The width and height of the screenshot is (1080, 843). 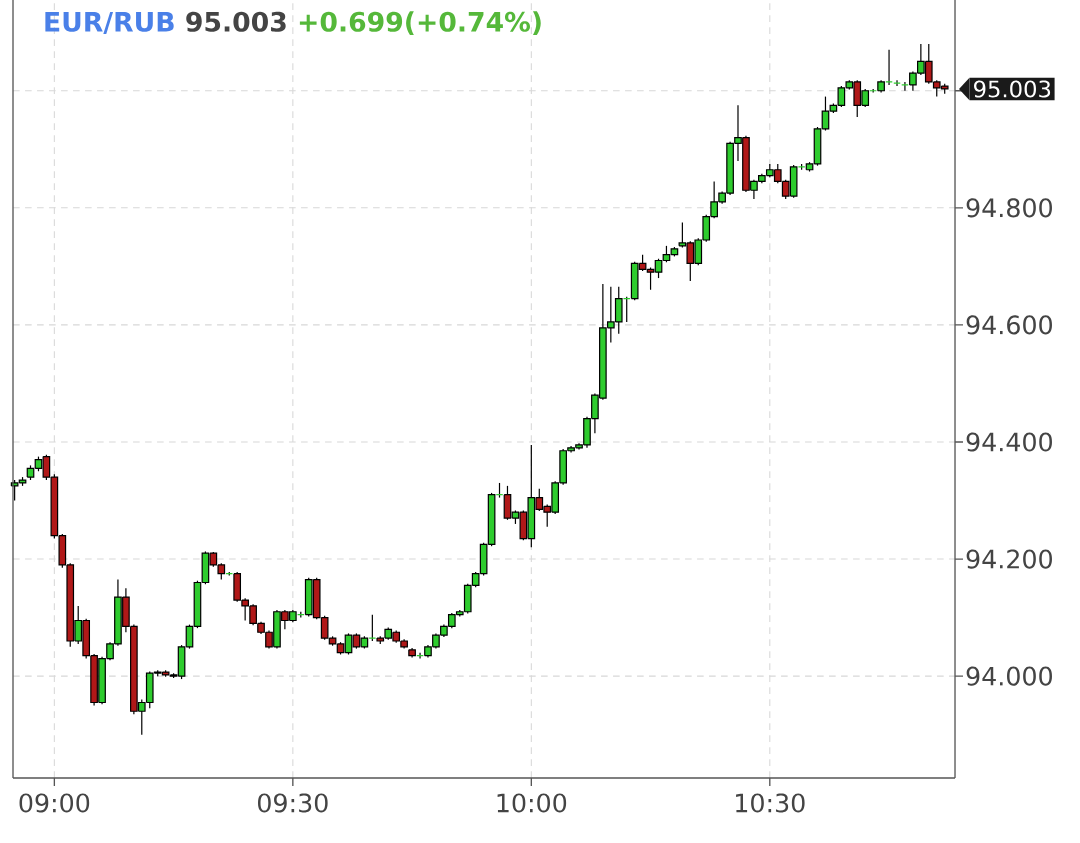 I want to click on y-tick-label: 94.600, so click(x=1009, y=325).